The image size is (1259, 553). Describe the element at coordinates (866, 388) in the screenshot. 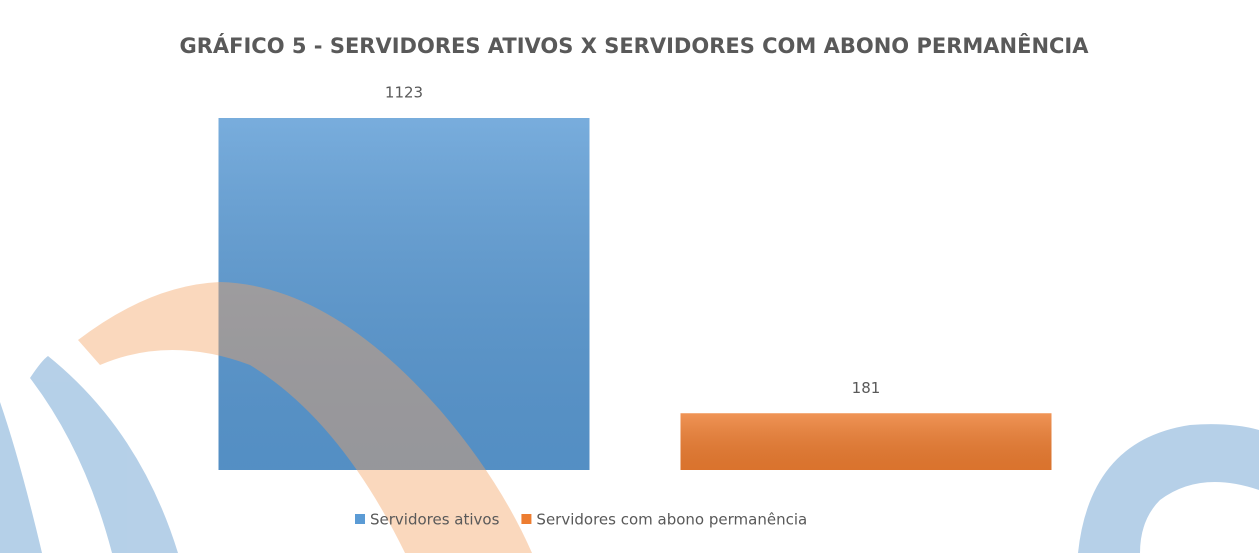

I see `data-label: 181` at that location.